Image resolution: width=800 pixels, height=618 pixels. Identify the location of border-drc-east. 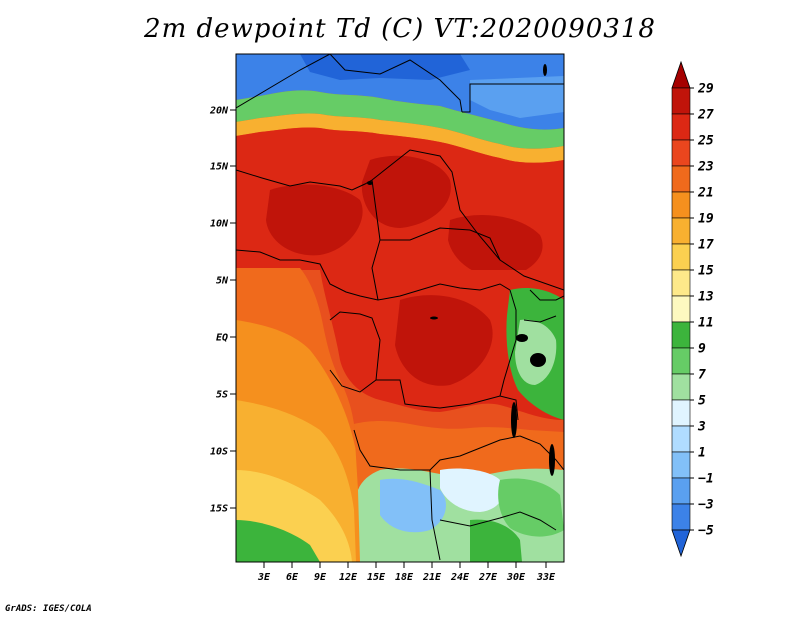
(508, 343).